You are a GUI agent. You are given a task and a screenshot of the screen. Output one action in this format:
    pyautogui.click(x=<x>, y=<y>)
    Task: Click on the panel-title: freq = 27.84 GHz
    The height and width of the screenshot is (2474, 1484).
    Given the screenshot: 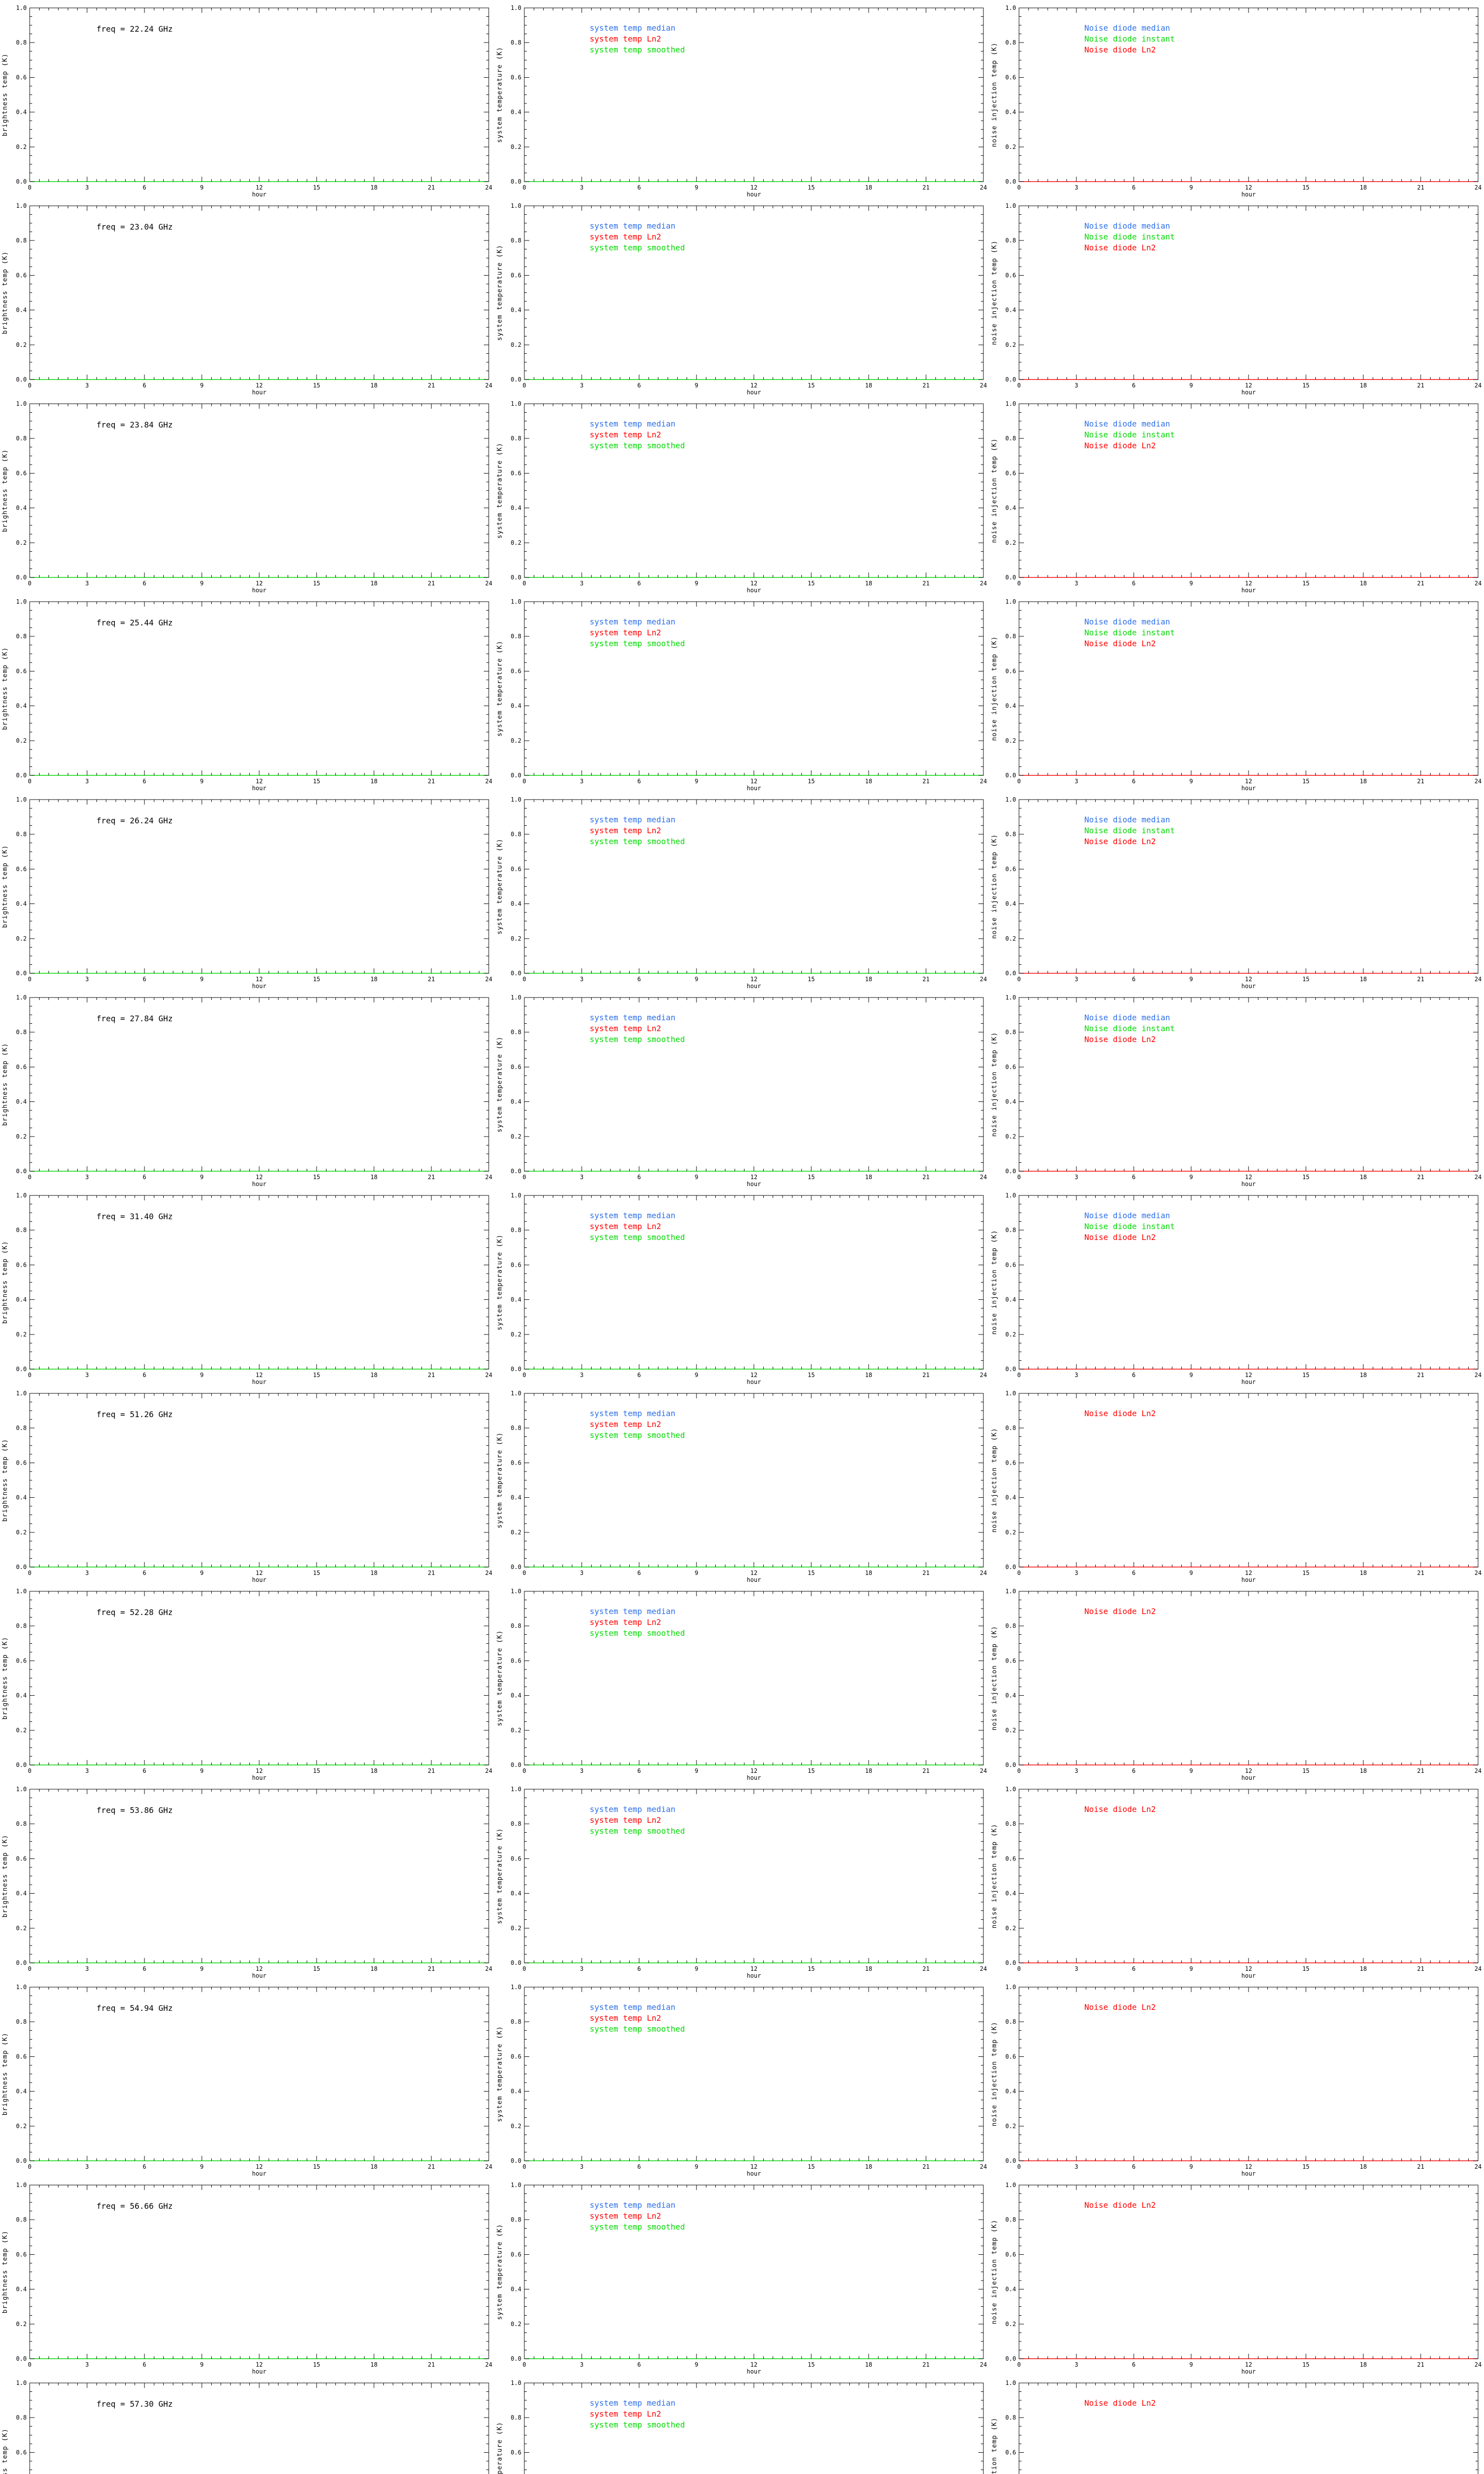 What is the action you would take?
    pyautogui.click(x=134, y=1018)
    